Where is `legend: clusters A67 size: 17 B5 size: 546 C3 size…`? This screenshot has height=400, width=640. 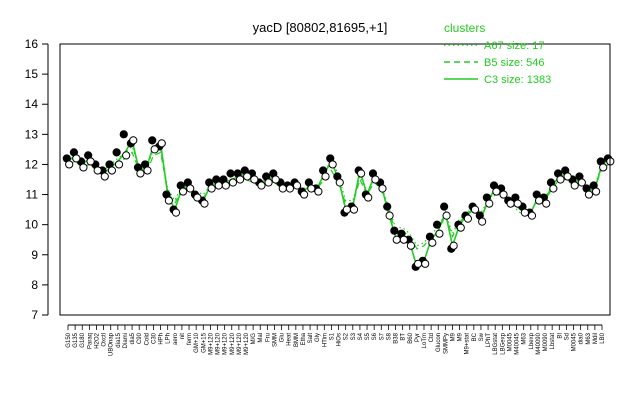 legend: clusters A67 size: 17 B5 size: 546 C3 size… is located at coordinates (497, 53).